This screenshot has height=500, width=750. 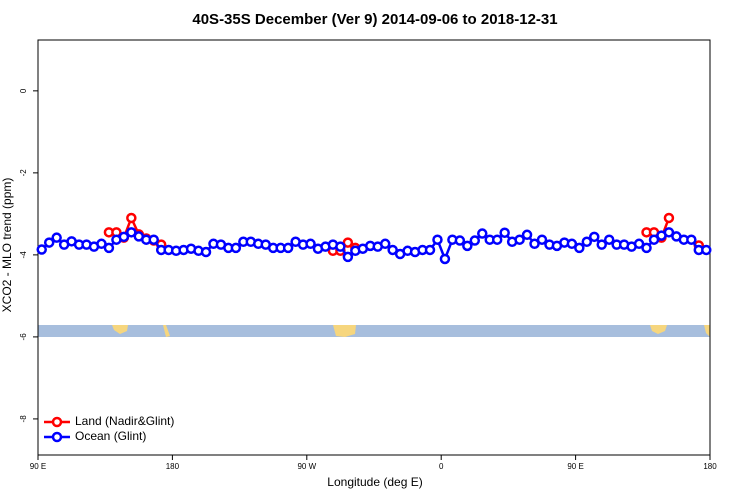 What do you see at coordinates (7, 245) in the screenshot?
I see `y-axis-label: XCO2 - MLO trend (ppm)` at bounding box center [7, 245].